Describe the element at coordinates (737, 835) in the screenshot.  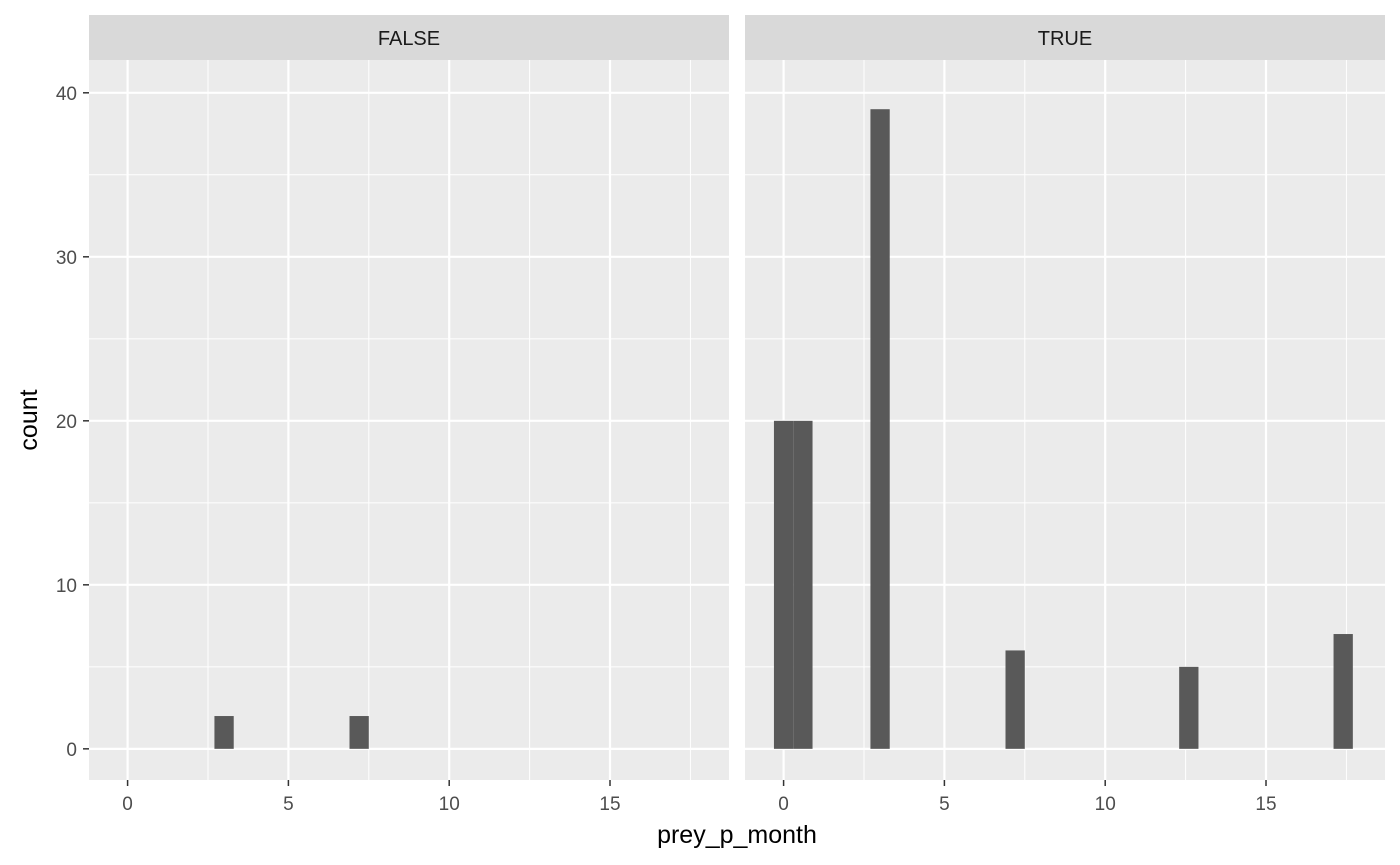
I see `x-axis-title: prey_p_month` at that location.